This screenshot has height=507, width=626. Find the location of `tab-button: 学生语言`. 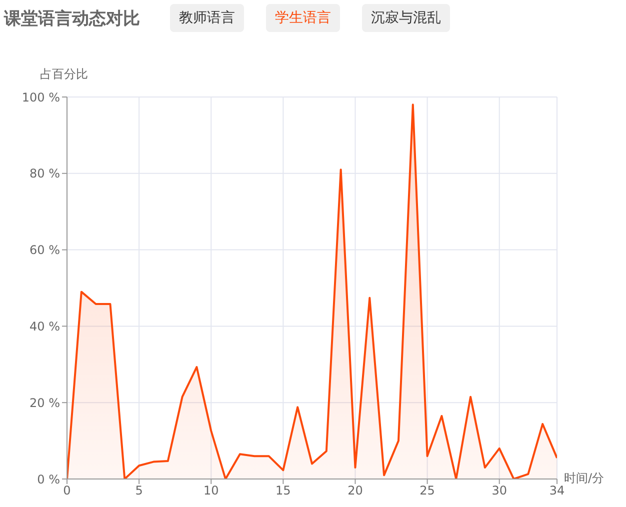

tab-button: 学生语言 is located at coordinates (303, 18).